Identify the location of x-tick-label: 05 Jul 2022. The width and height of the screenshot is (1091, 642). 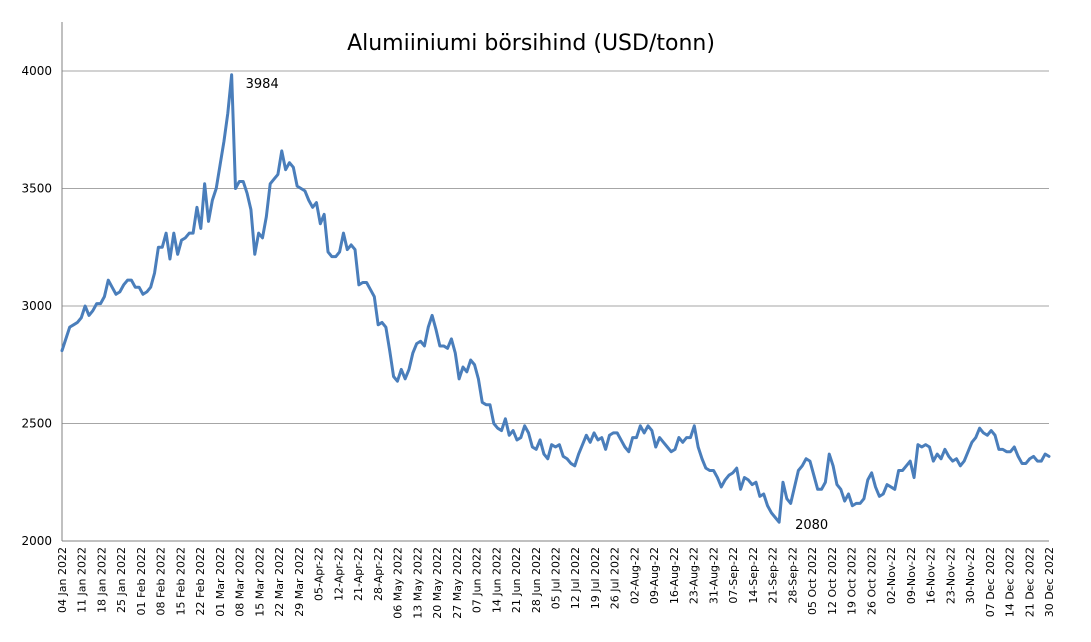
(556, 578).